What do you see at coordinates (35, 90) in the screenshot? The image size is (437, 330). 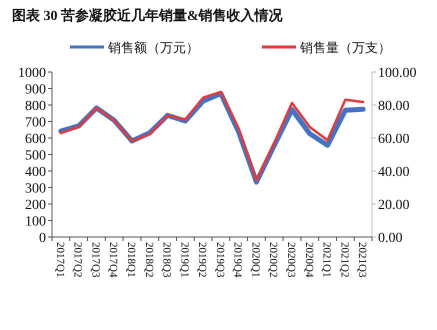 I see `y-tick-label: 900` at bounding box center [35, 90].